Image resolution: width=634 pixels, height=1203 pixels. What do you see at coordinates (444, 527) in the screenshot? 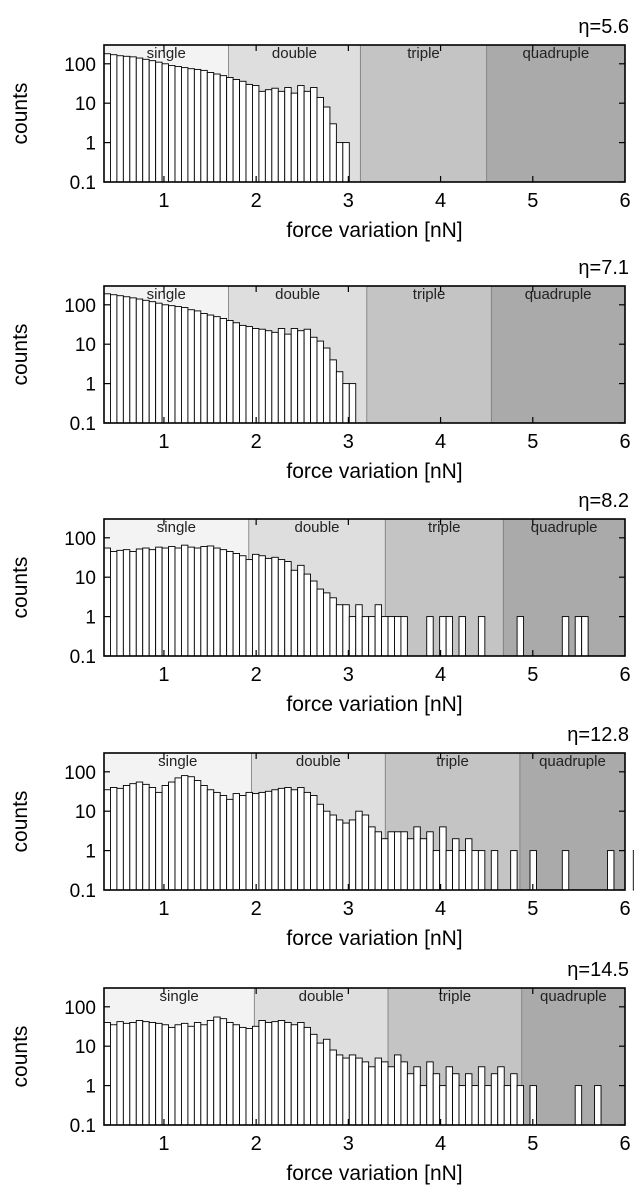
I see `region-label: triple` at bounding box center [444, 527].